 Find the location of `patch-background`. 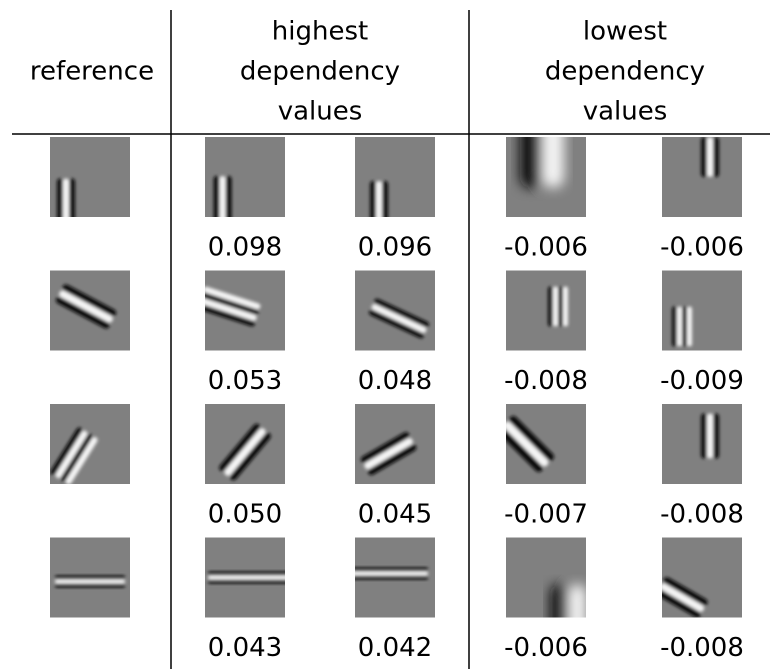

patch-background is located at coordinates (546, 310).